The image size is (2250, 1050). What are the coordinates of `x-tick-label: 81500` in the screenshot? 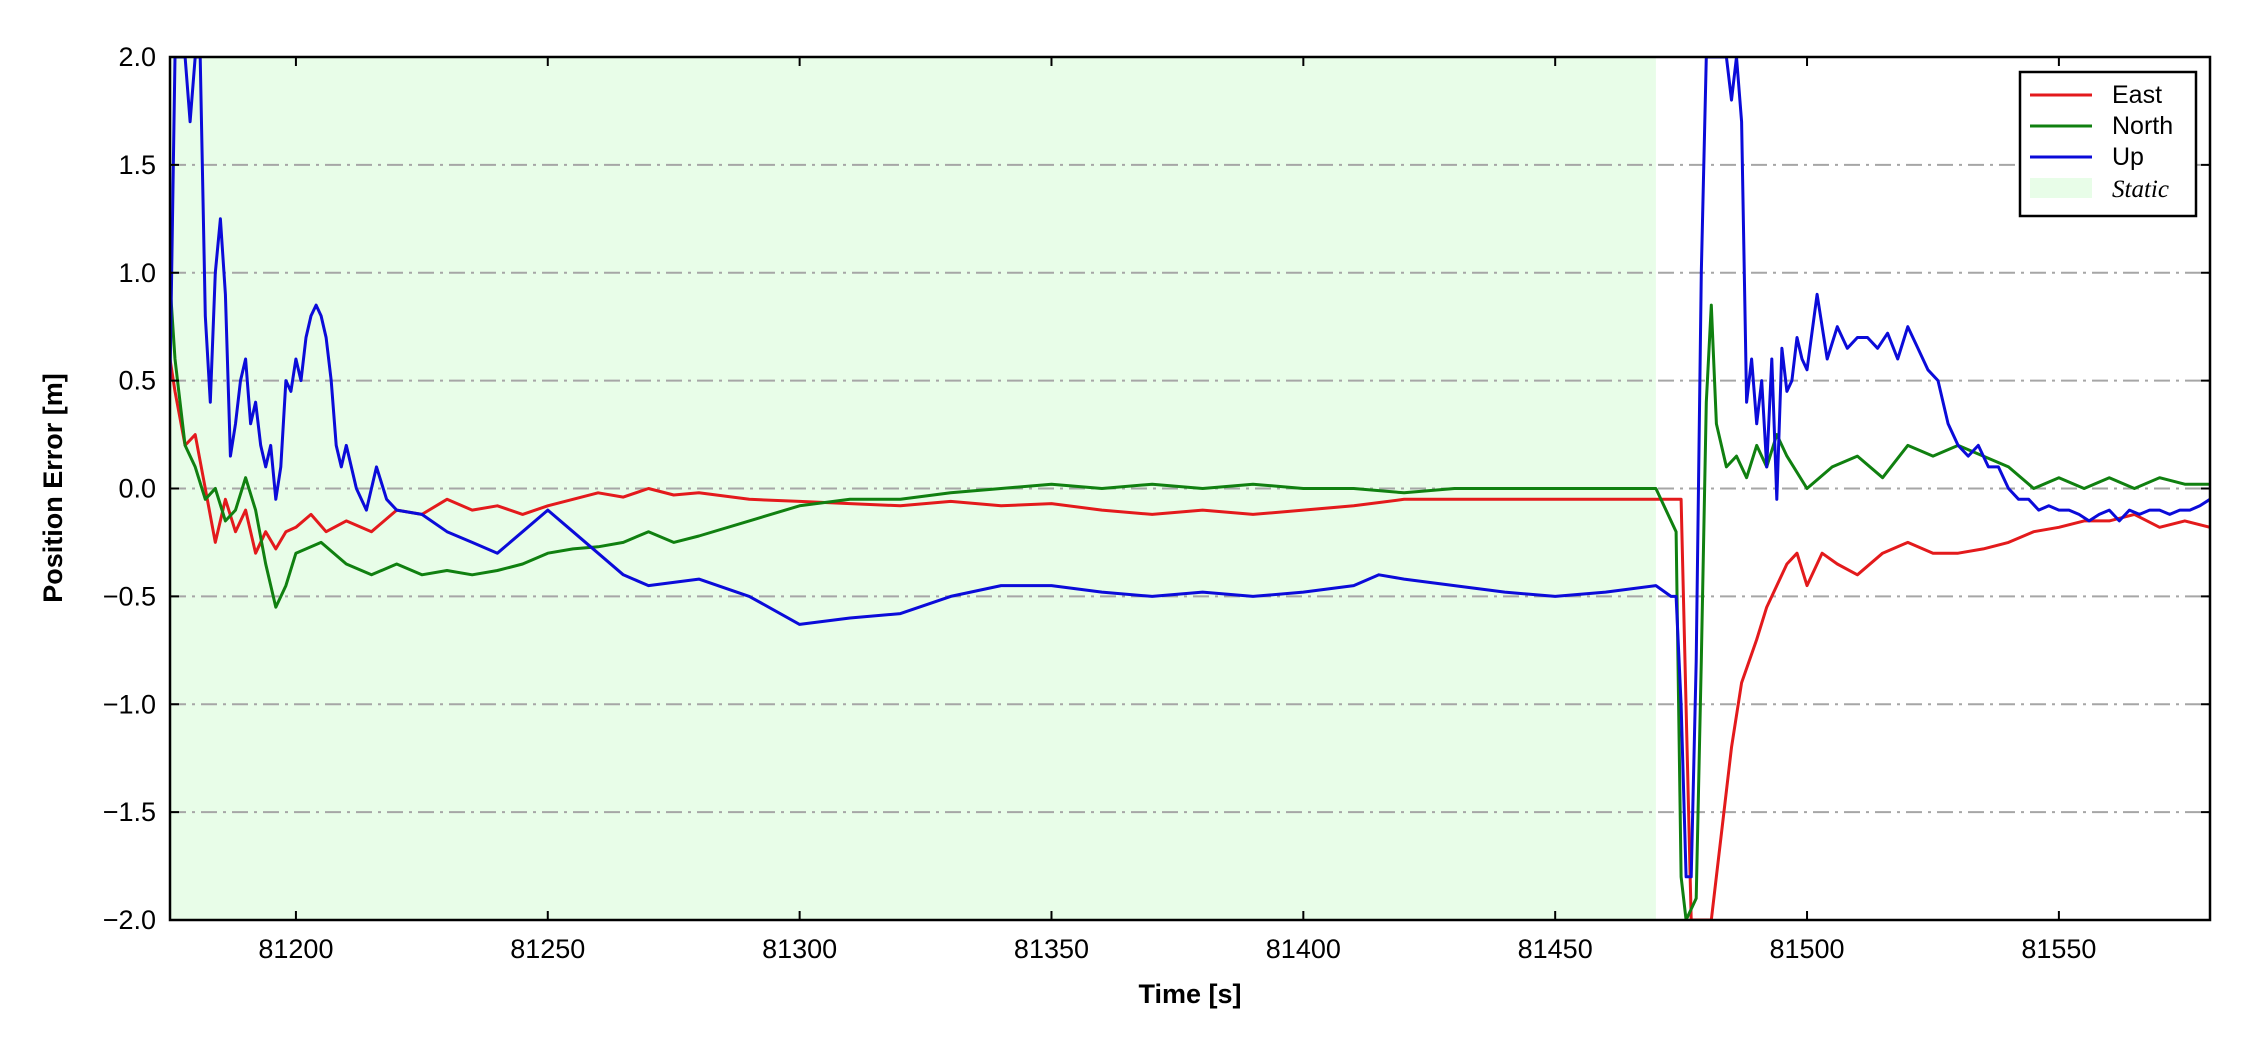 It's located at (1806, 949).